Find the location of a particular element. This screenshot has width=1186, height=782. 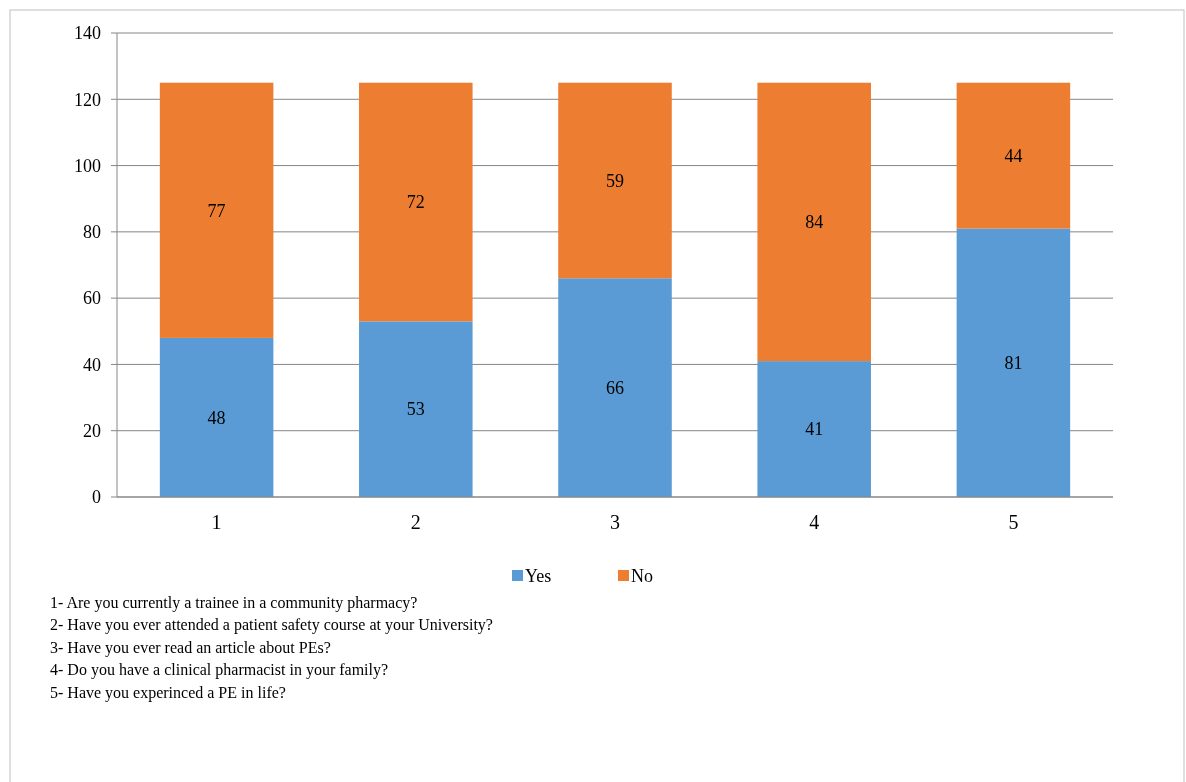

data-label: 53 is located at coordinates (415, 409).